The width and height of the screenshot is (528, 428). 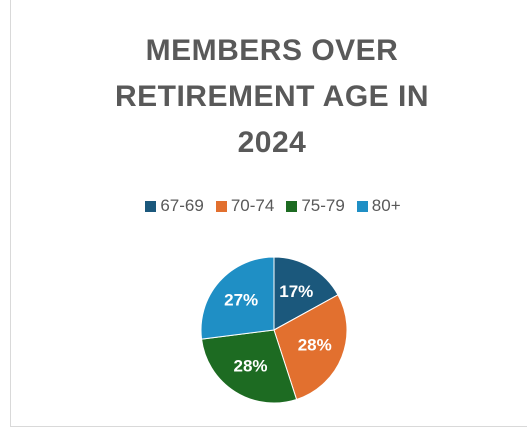 I want to click on data-label: 17%, so click(x=296, y=291).